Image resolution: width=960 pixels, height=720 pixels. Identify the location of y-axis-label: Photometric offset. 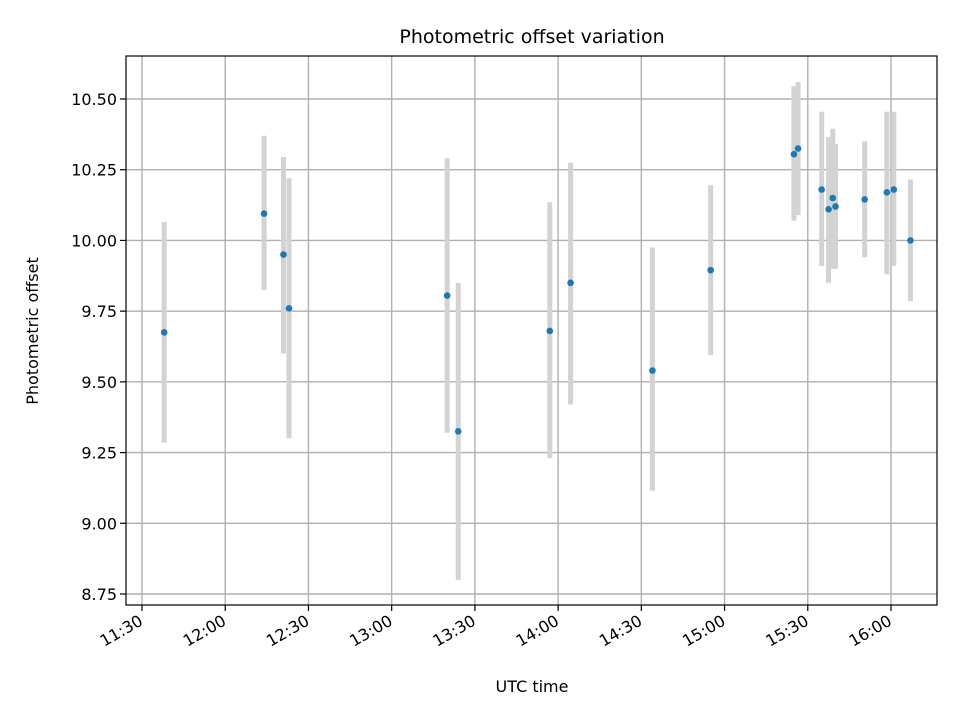
(32, 331).